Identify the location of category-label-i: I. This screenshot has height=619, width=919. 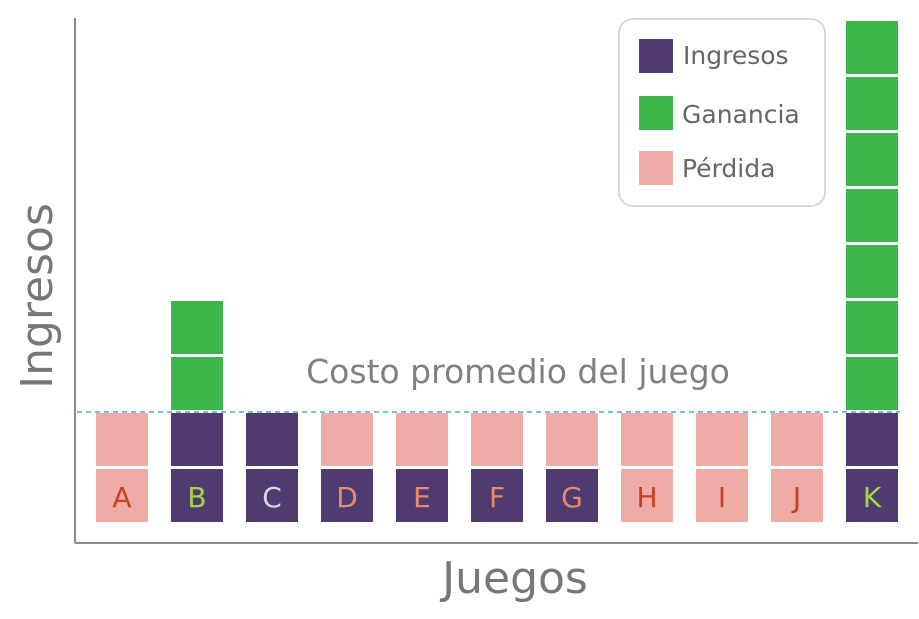
(722, 497).